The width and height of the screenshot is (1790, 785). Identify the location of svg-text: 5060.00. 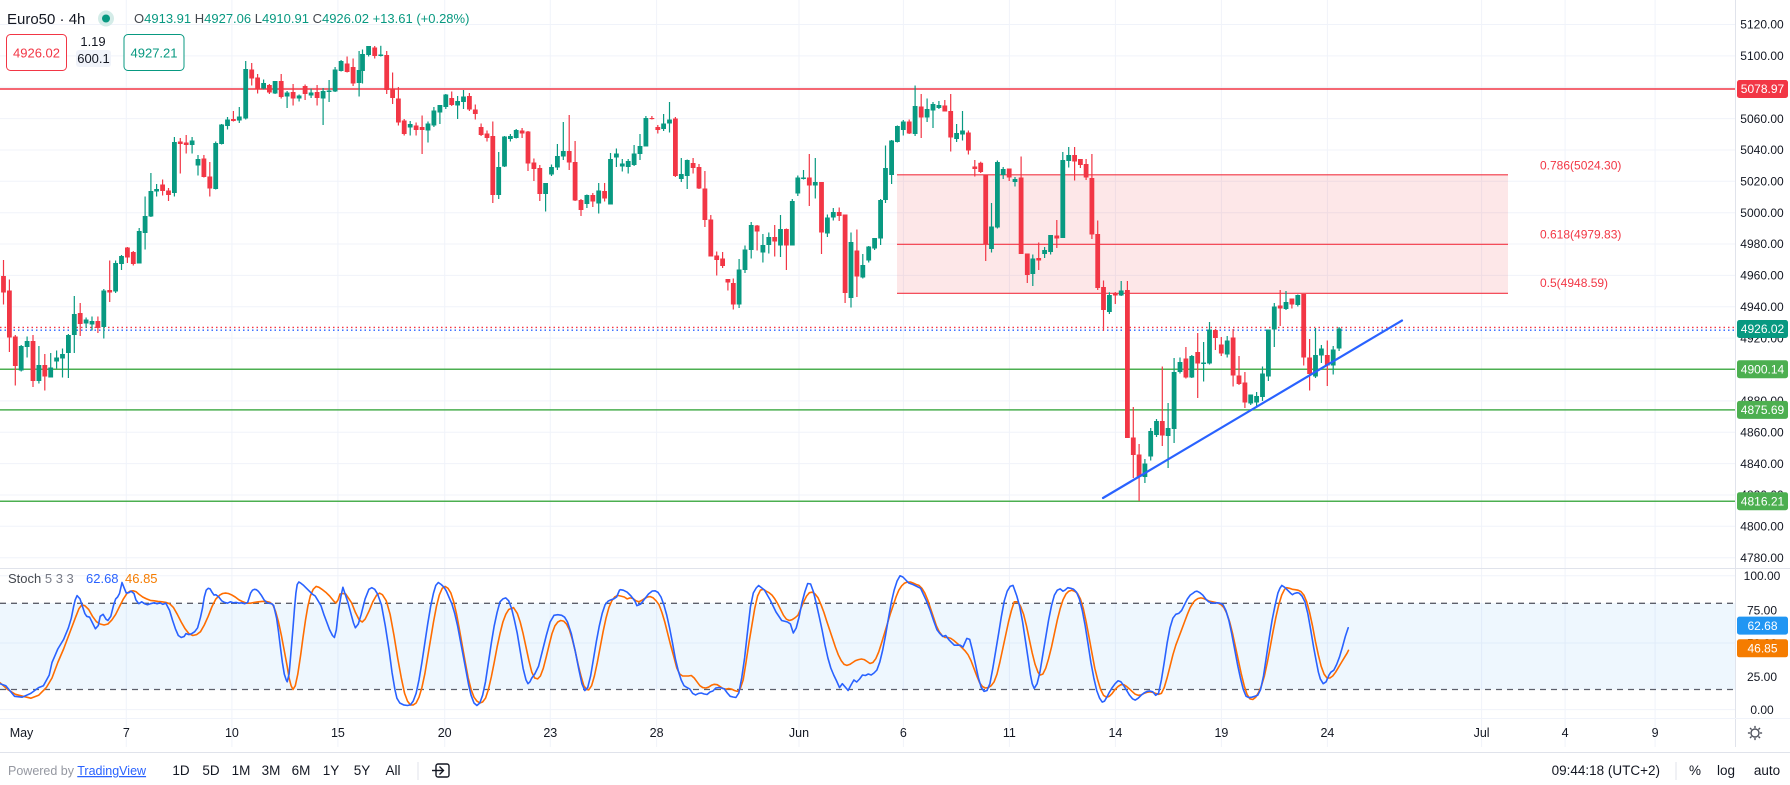
(1762, 119).